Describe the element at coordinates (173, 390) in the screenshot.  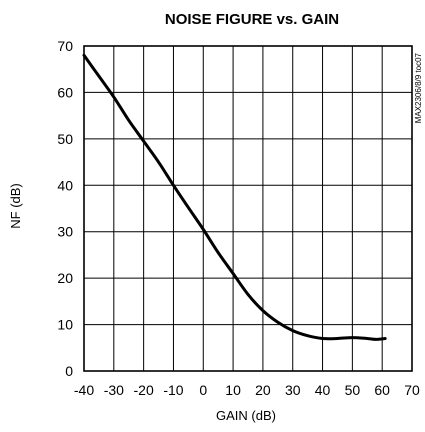
I see `x-tick-label: -10` at that location.